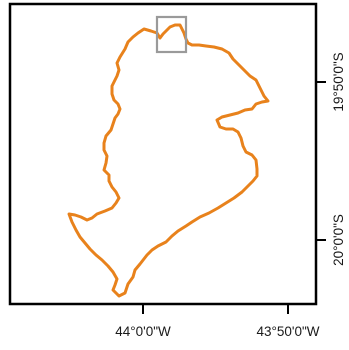  What do you see at coordinates (143, 331) in the screenshot?
I see `x-tick-label-44w: 44°0'0"W` at bounding box center [143, 331].